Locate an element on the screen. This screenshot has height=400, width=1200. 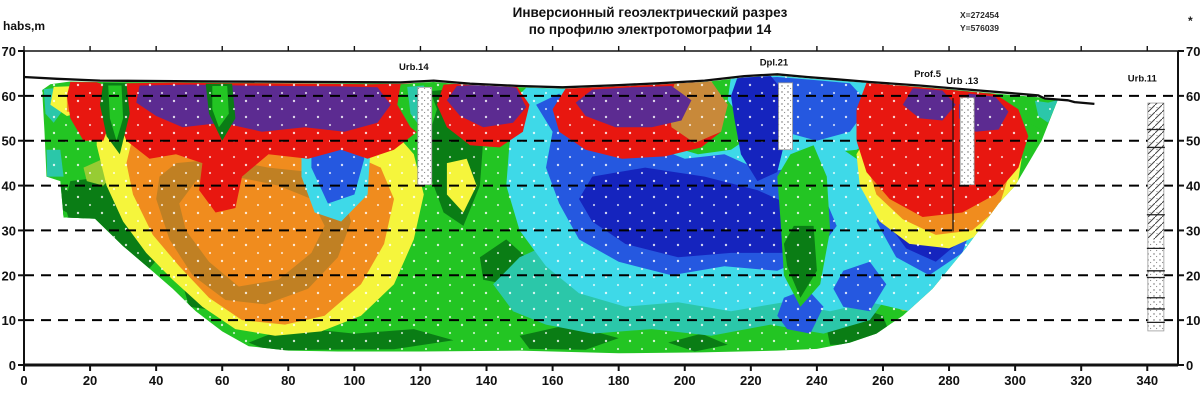
borehole-label: Urb .13 is located at coordinates (962, 81).